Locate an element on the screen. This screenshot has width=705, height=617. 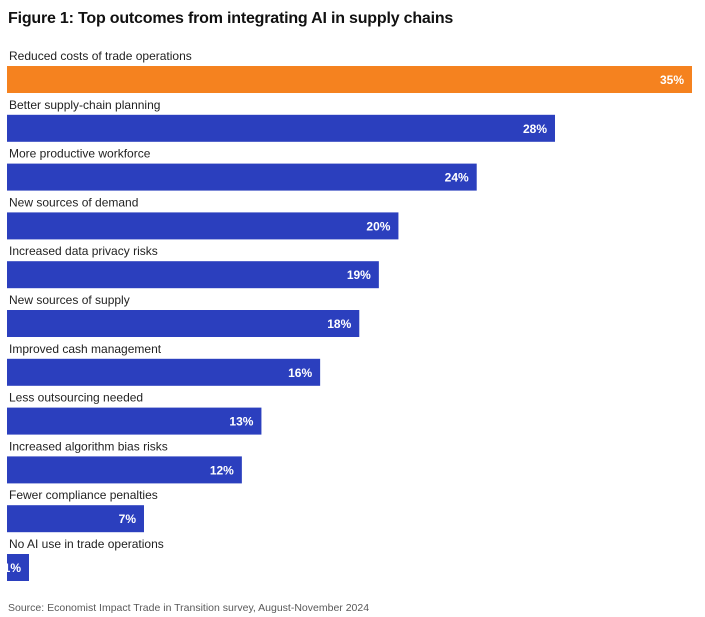
category-label: Better supply-chain planning is located at coordinates (84, 105).